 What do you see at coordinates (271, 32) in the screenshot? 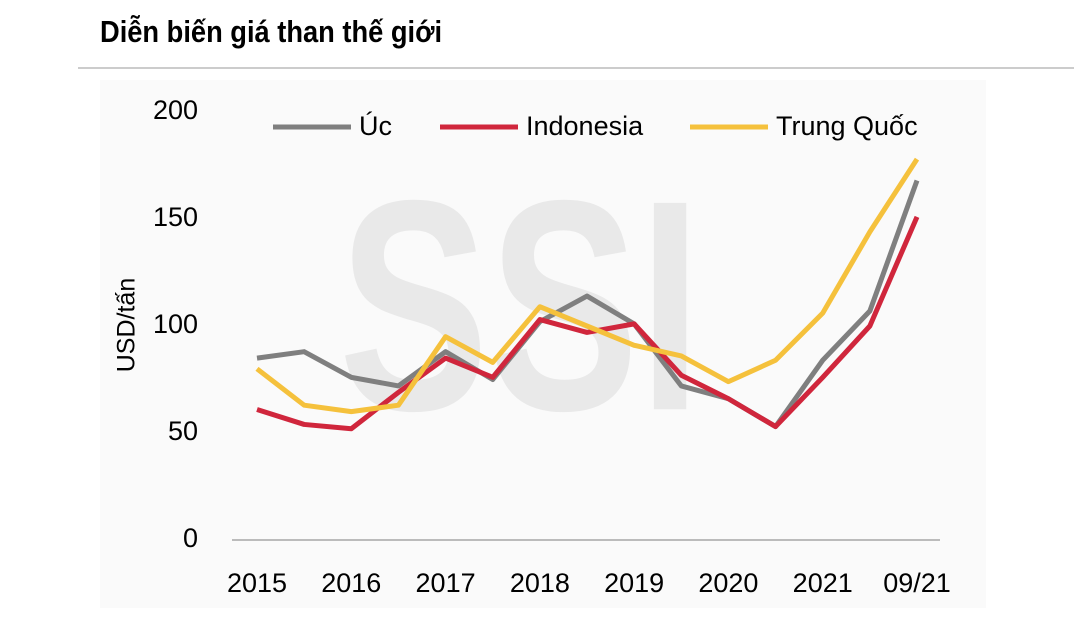
I see `chart-title: Diễn biến giá than thế giới` at bounding box center [271, 32].